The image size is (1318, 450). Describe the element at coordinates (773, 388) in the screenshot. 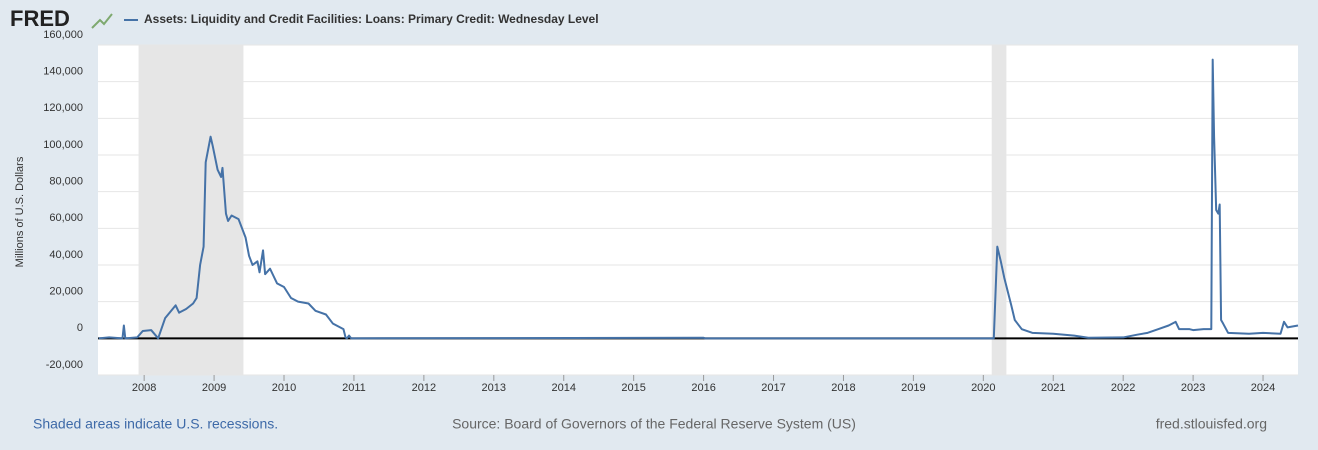

I see `x-tick-label: 2017` at that location.